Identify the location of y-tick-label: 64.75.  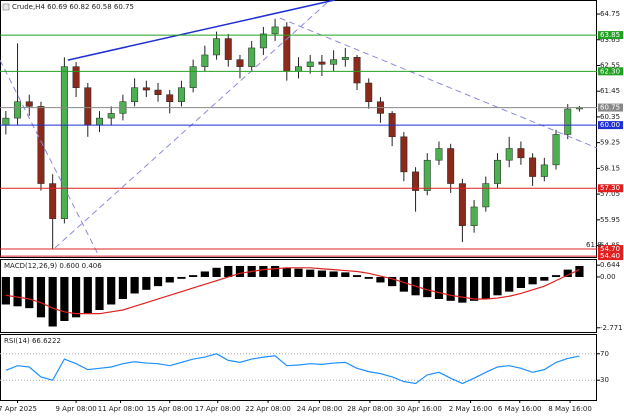
(610, 14).